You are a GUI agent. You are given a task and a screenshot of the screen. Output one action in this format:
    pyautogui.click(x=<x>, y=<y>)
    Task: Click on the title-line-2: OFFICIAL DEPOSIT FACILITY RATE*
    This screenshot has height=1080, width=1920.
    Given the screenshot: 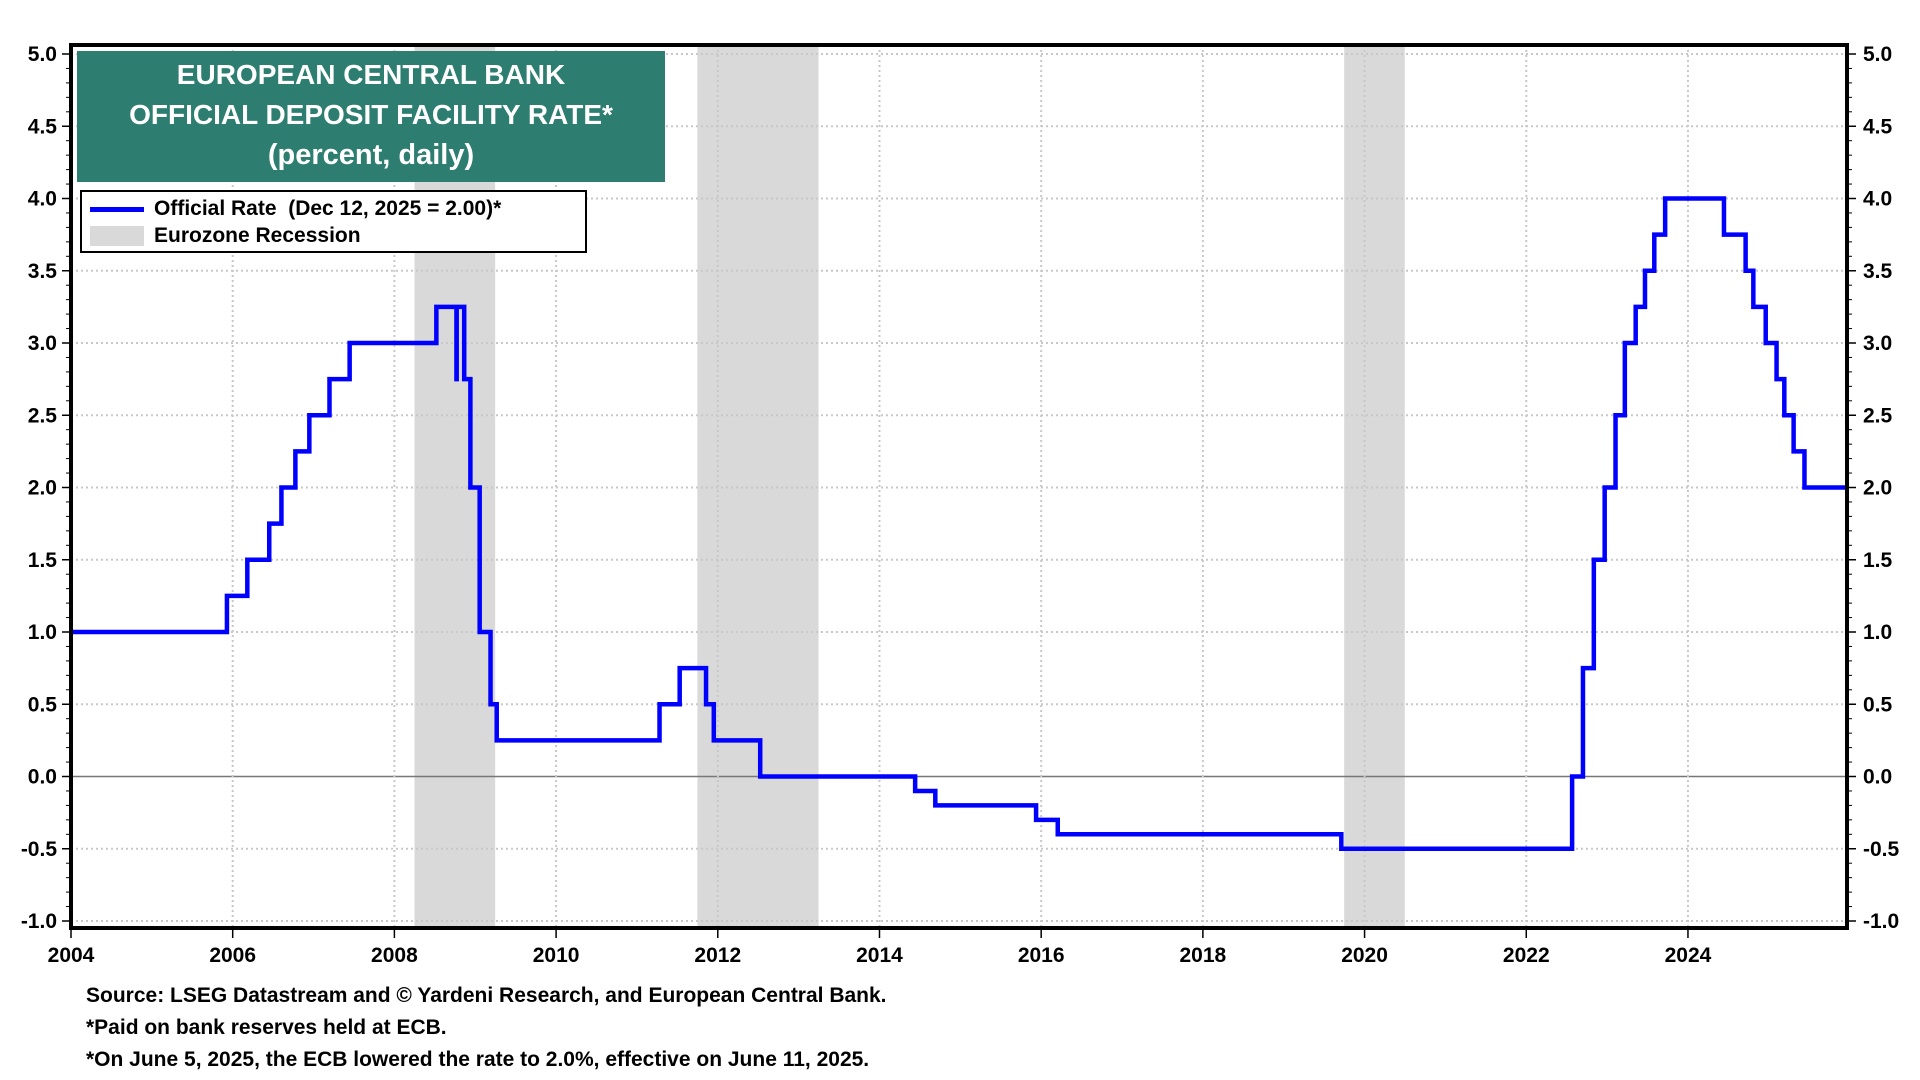 What is the action you would take?
    pyautogui.click(x=371, y=114)
    